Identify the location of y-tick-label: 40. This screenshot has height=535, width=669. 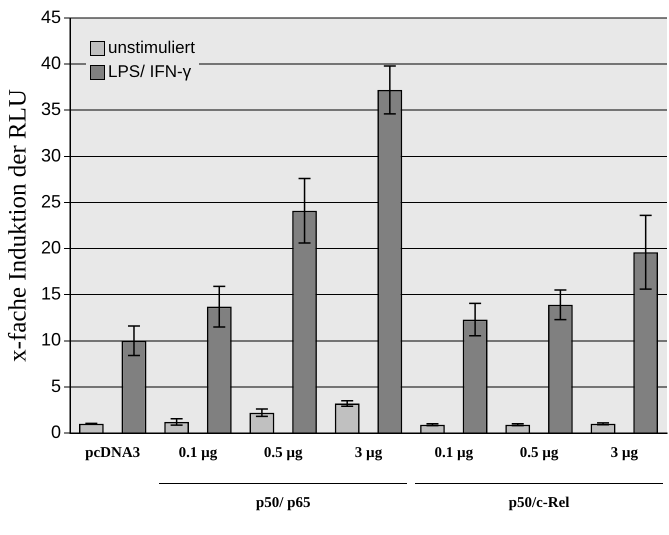
(51, 63).